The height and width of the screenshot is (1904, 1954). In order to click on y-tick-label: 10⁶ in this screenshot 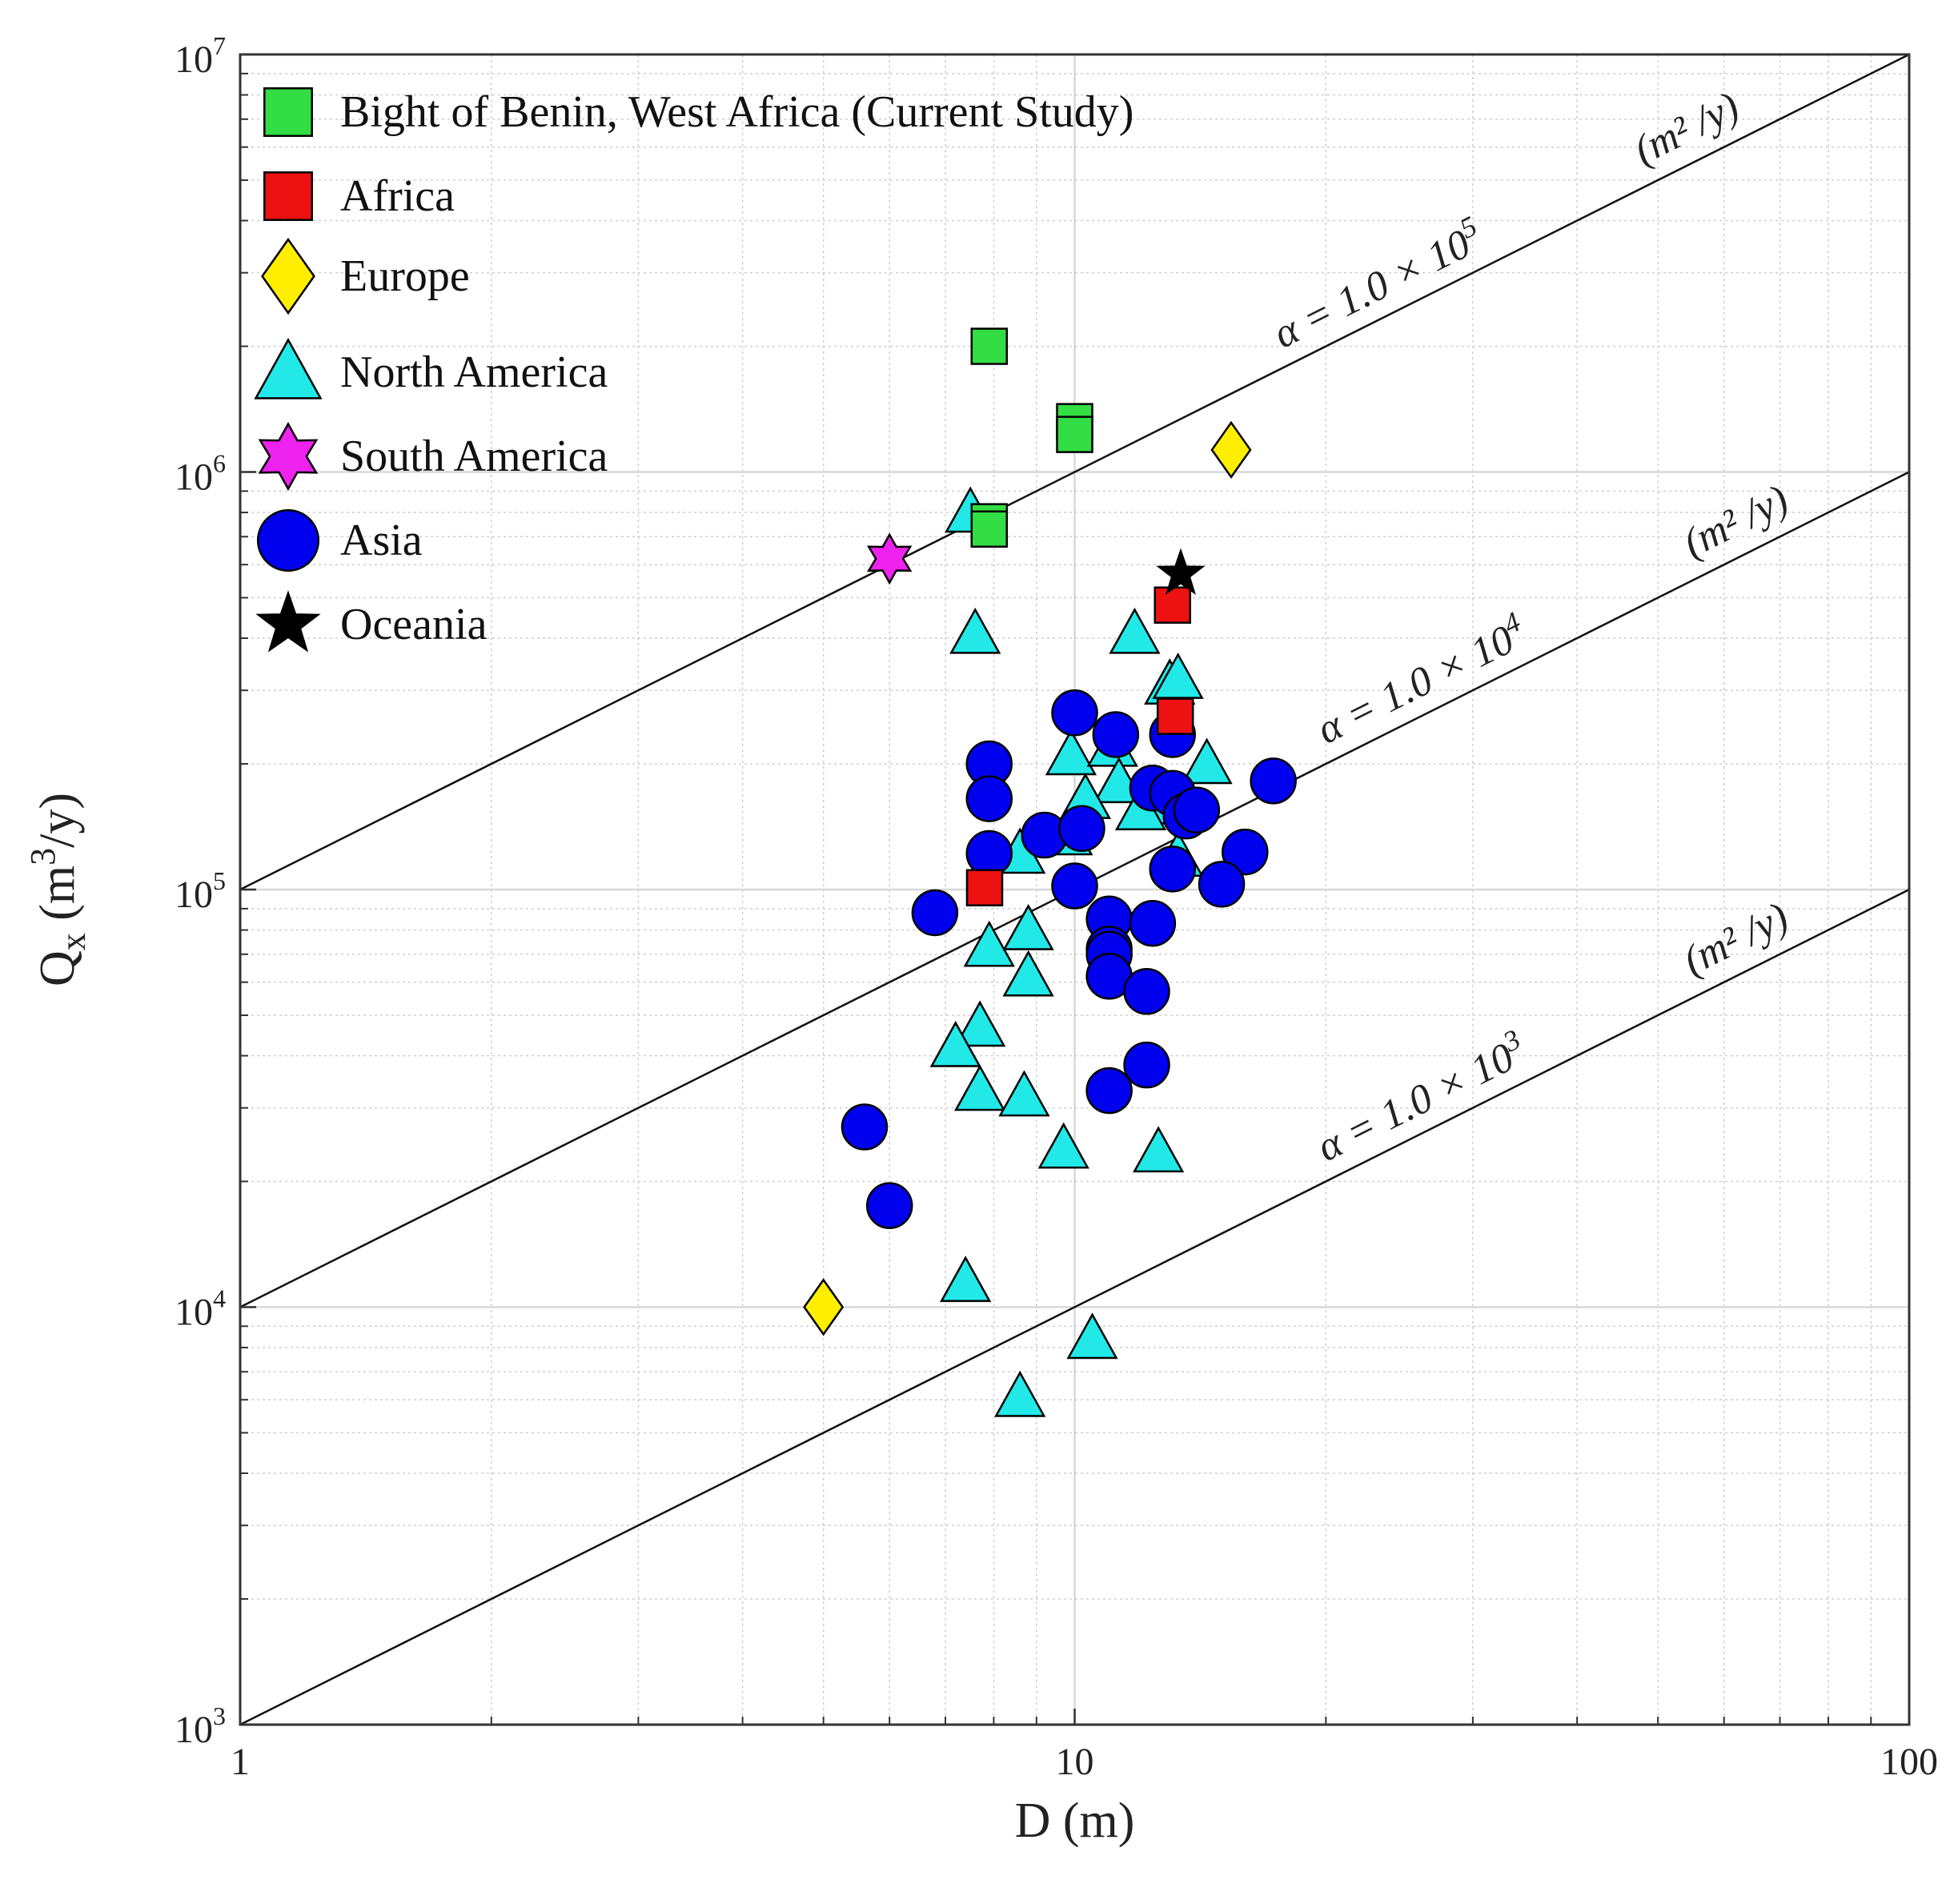, I will do `click(201, 474)`.